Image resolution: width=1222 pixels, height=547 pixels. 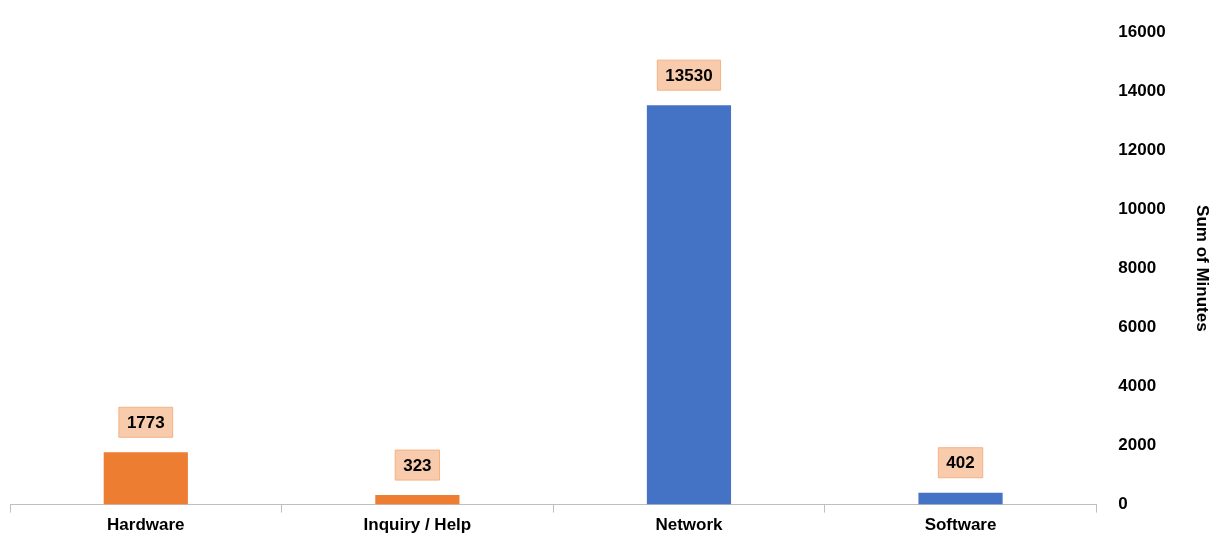 What do you see at coordinates (417, 465) in the screenshot?
I see `data-label: 323` at bounding box center [417, 465].